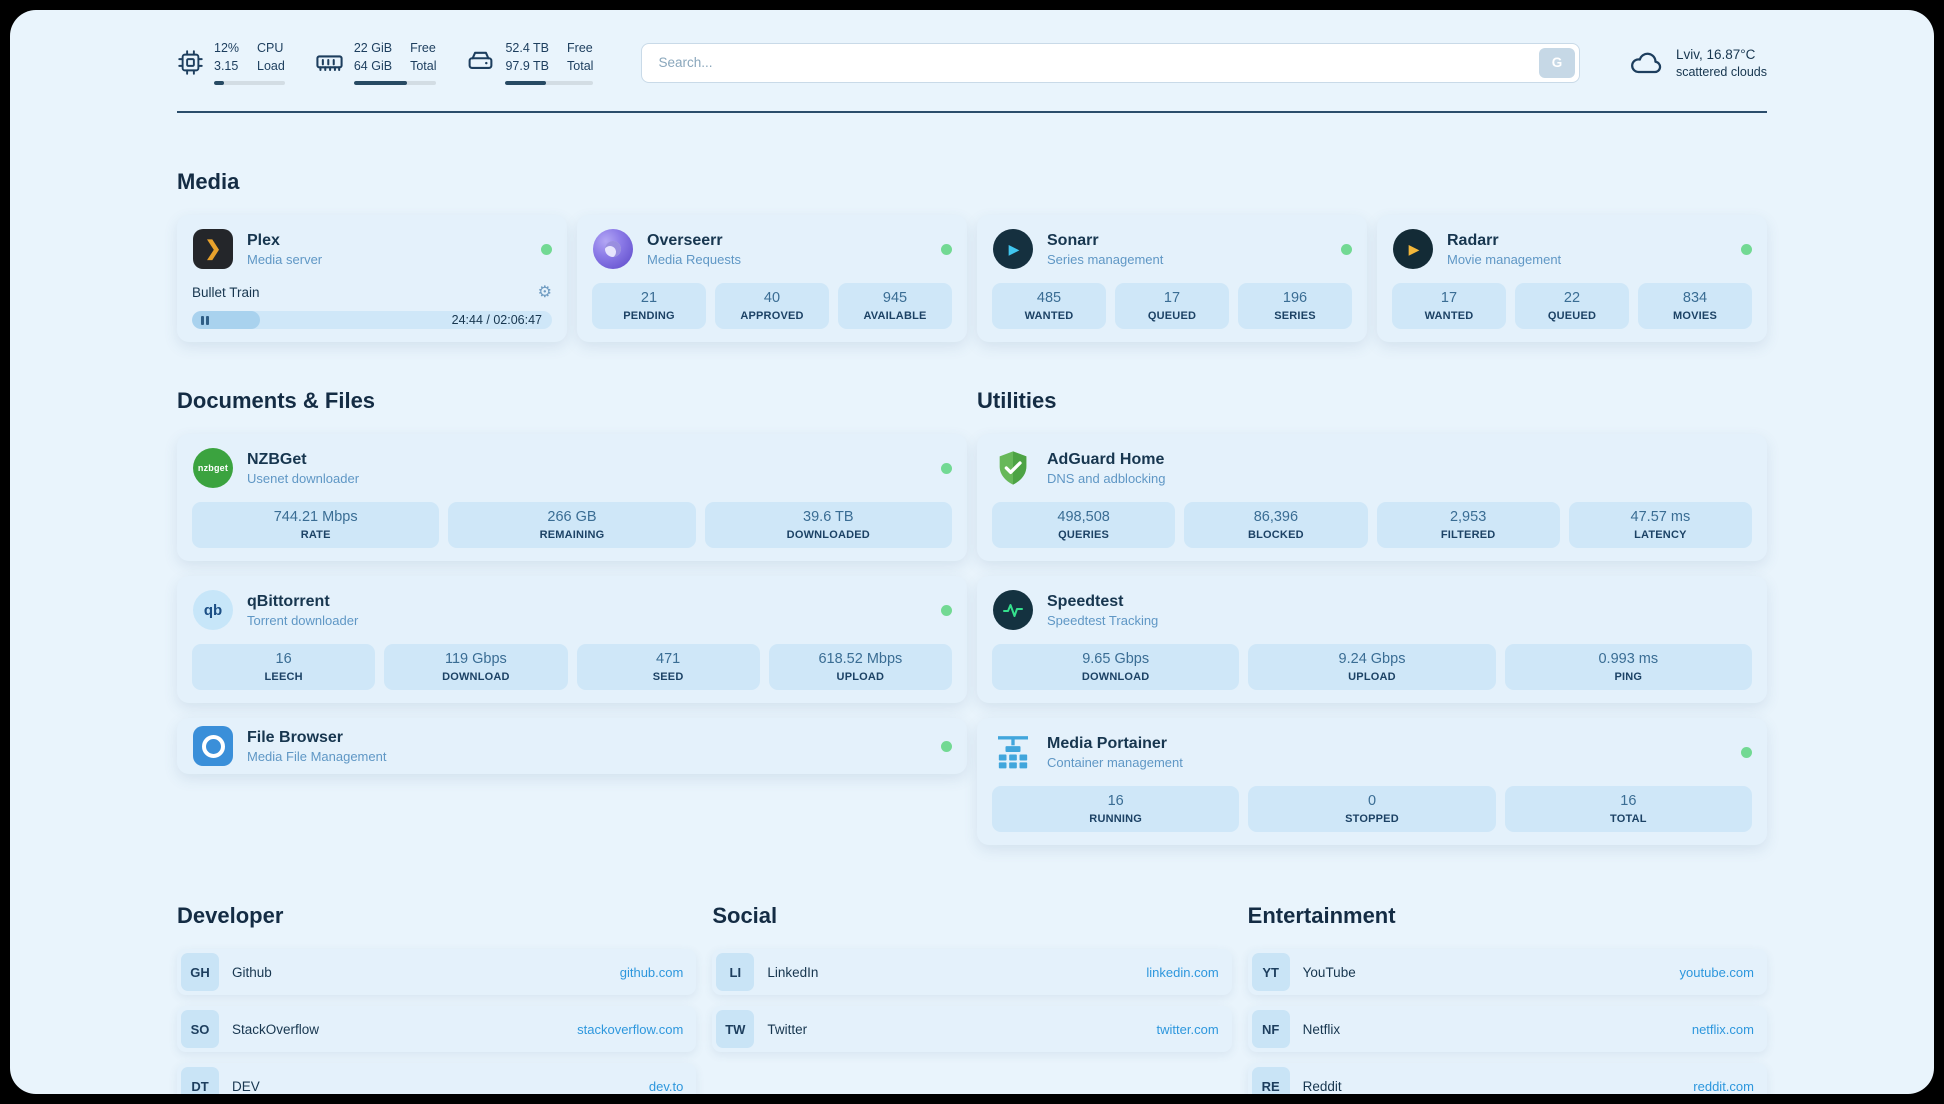 This screenshot has width=1944, height=1104. I want to click on stat-ping: 0.993 ms PING, so click(1628, 667).